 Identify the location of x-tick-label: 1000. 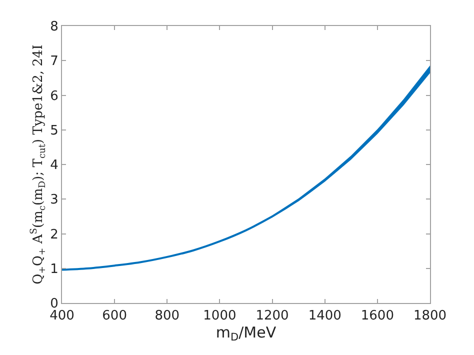
(219, 316).